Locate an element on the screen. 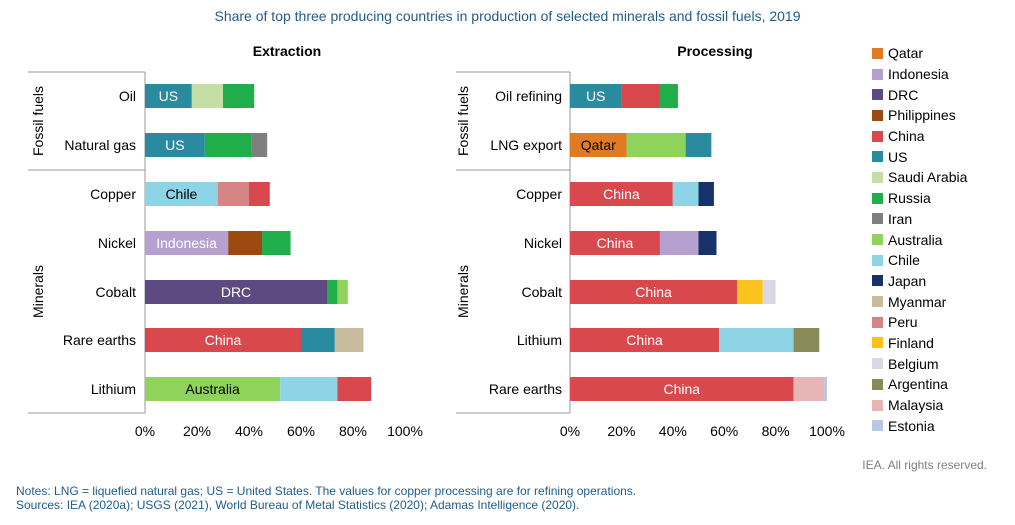  legend-label: Belgium is located at coordinates (913, 363).